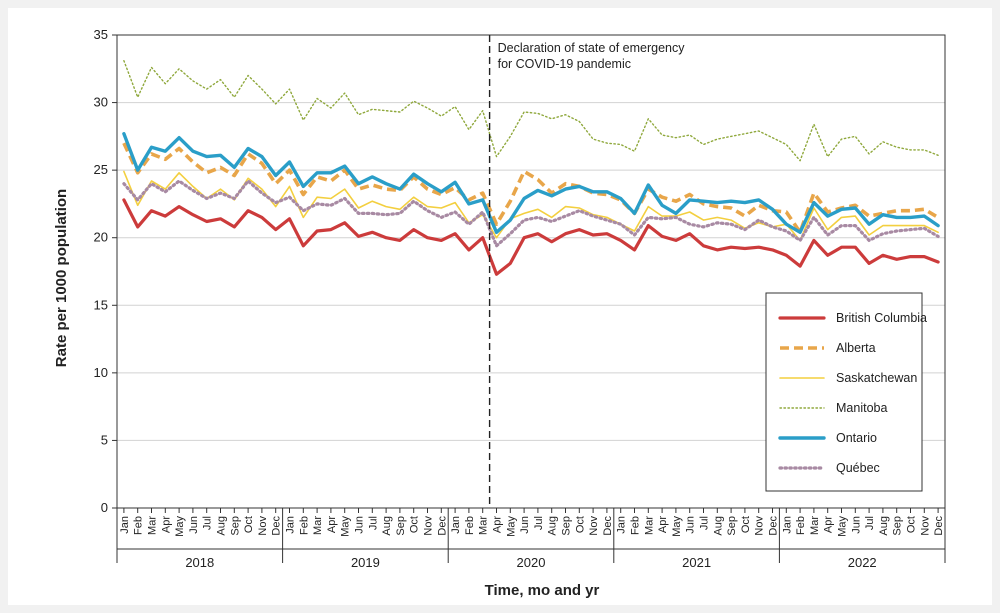 The width and height of the screenshot is (1000, 613). Describe the element at coordinates (101, 304) in the screenshot. I see `y-tick-label: 15` at that location.